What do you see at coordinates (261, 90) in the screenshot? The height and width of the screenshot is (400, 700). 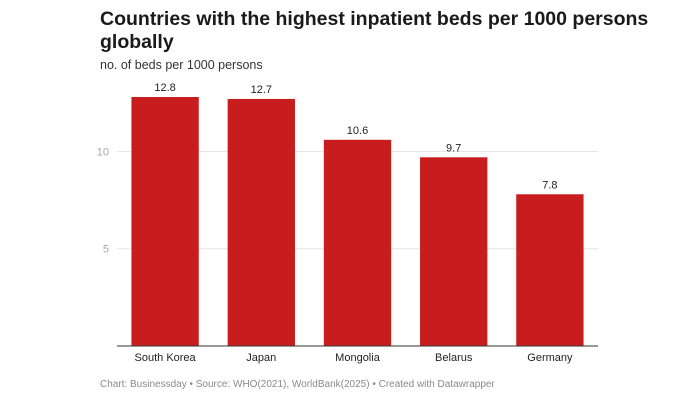 I see `data-label: 12.7` at bounding box center [261, 90].